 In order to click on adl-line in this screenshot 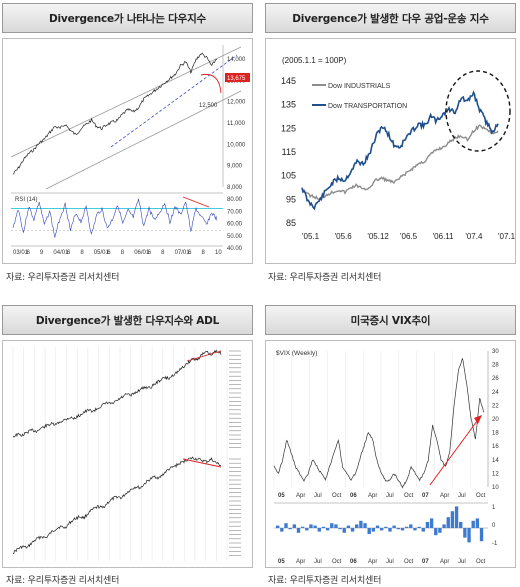, I will do `click(117, 505)`.